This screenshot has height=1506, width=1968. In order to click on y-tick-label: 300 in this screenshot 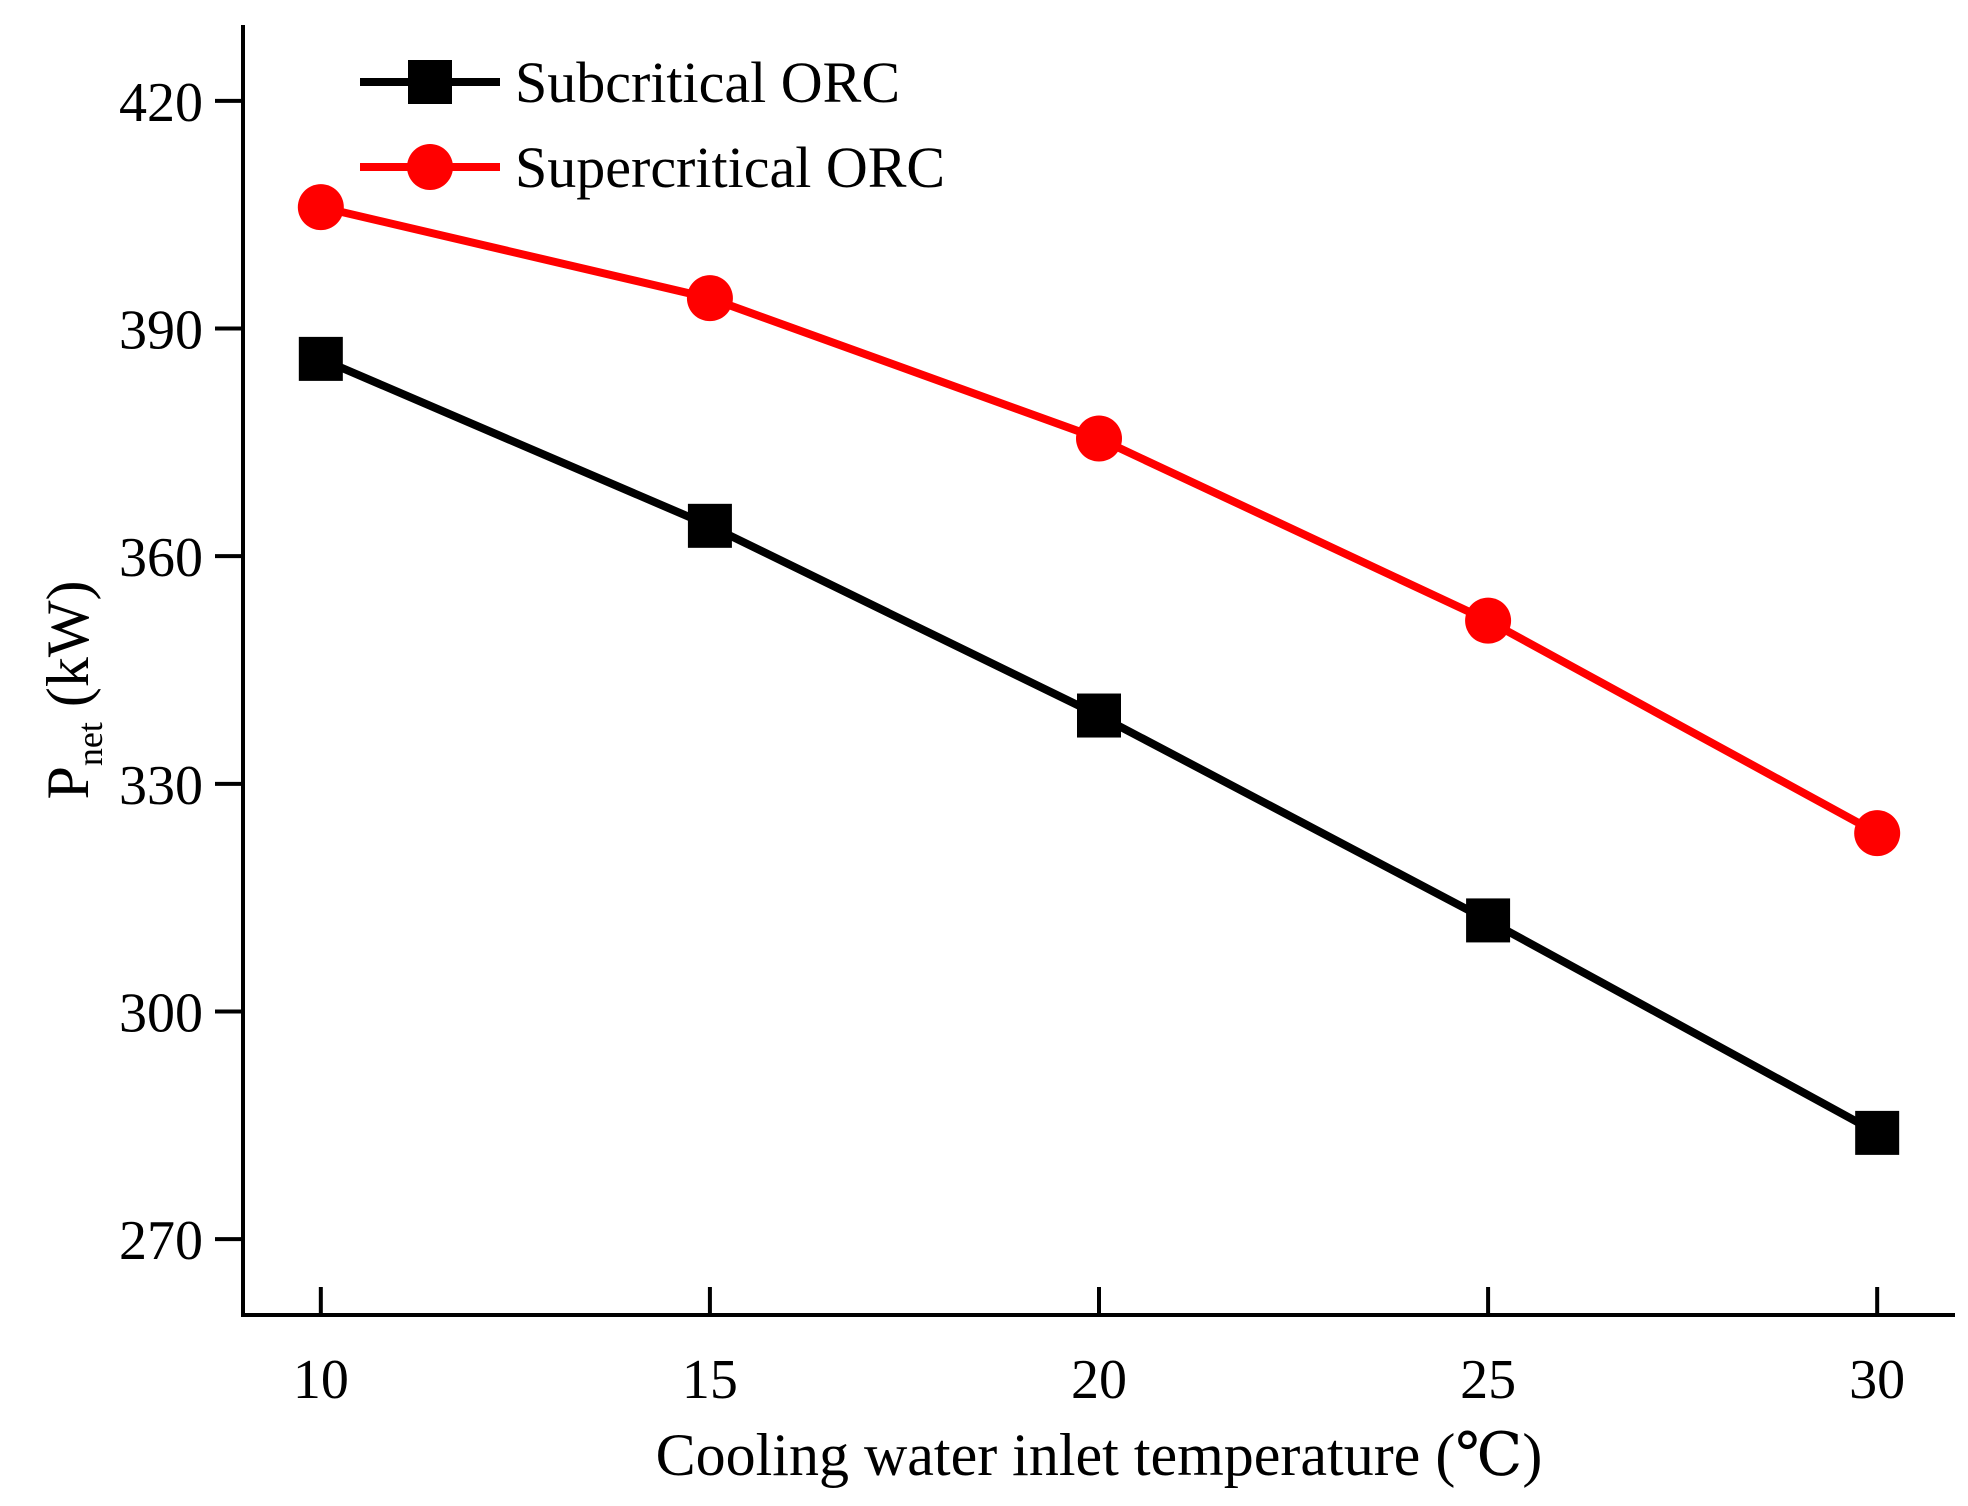, I will do `click(161, 1013)`.